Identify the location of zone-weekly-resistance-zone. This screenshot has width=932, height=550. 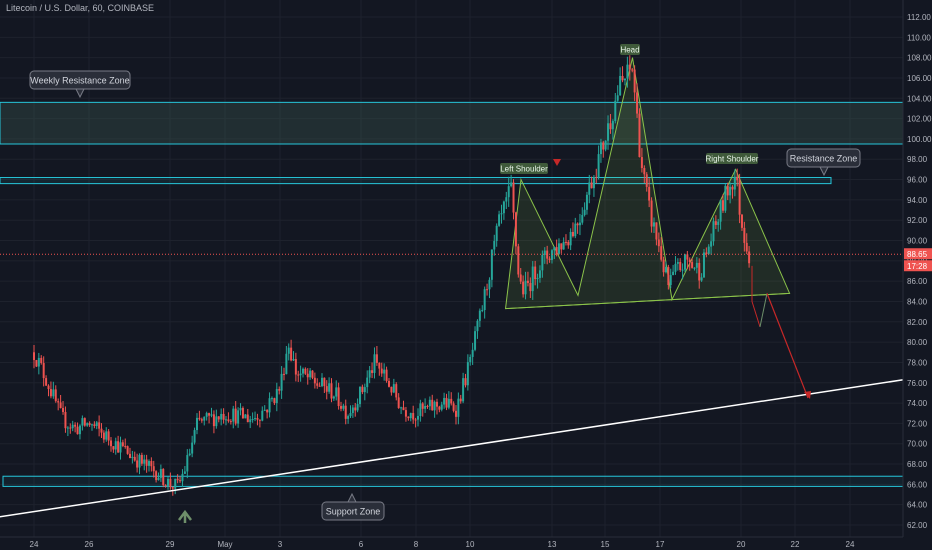
(452, 123).